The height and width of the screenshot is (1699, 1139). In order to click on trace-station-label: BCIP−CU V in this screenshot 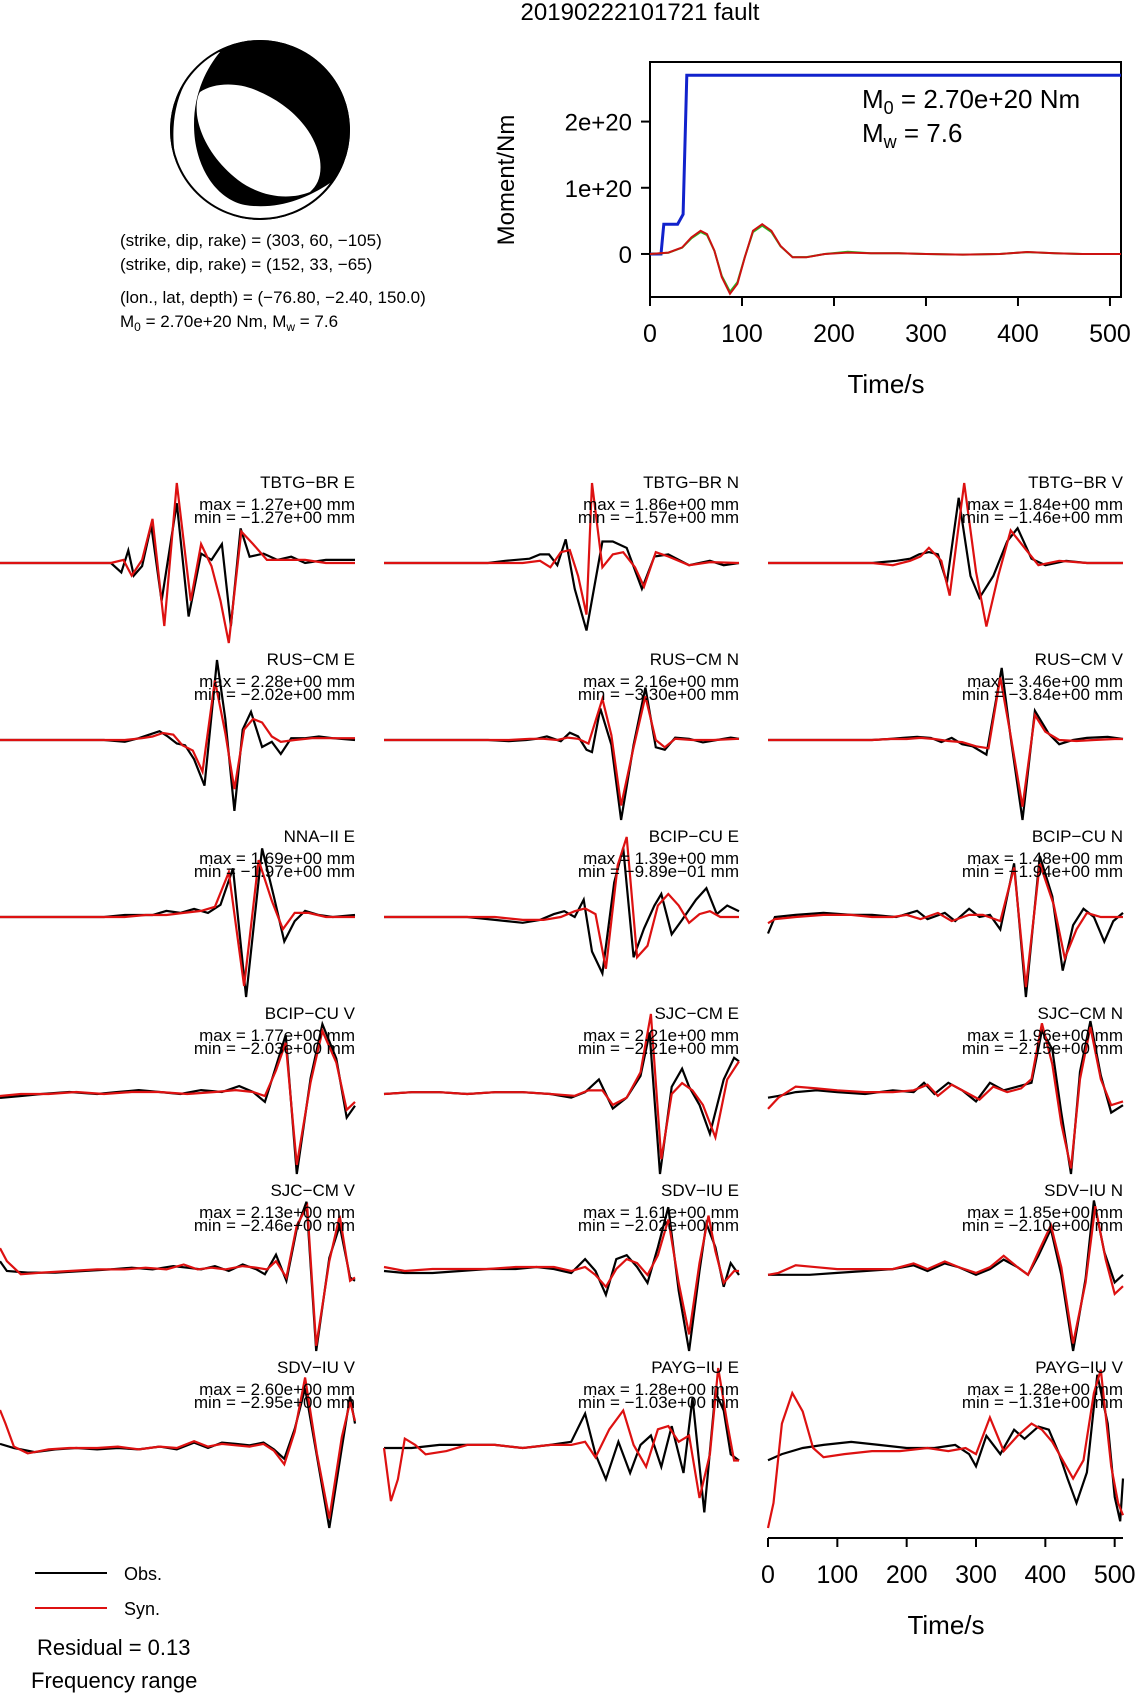, I will do `click(310, 1013)`.